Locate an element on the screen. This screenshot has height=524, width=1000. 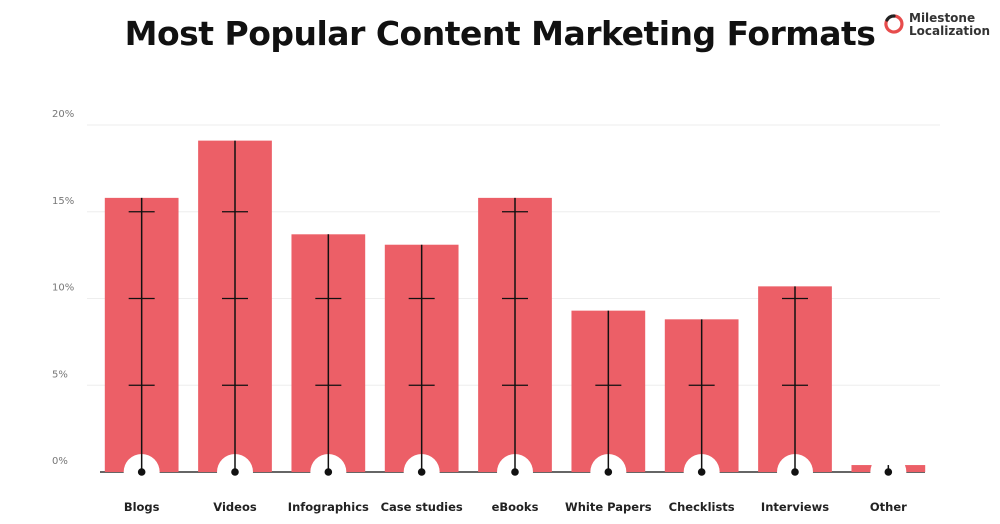
y-tick-label: 10% is located at coordinates (63, 288).